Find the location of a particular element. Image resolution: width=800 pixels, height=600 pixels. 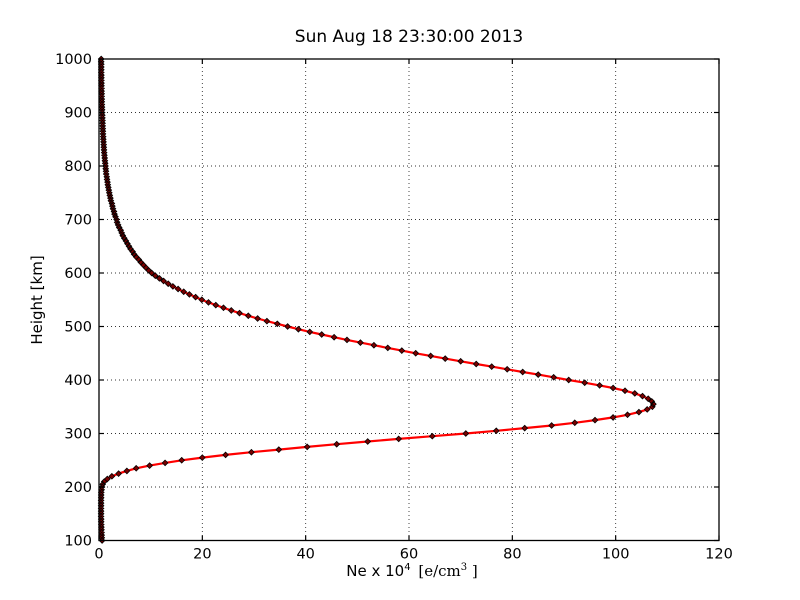

y-tick-label: 900 is located at coordinates (78, 114).